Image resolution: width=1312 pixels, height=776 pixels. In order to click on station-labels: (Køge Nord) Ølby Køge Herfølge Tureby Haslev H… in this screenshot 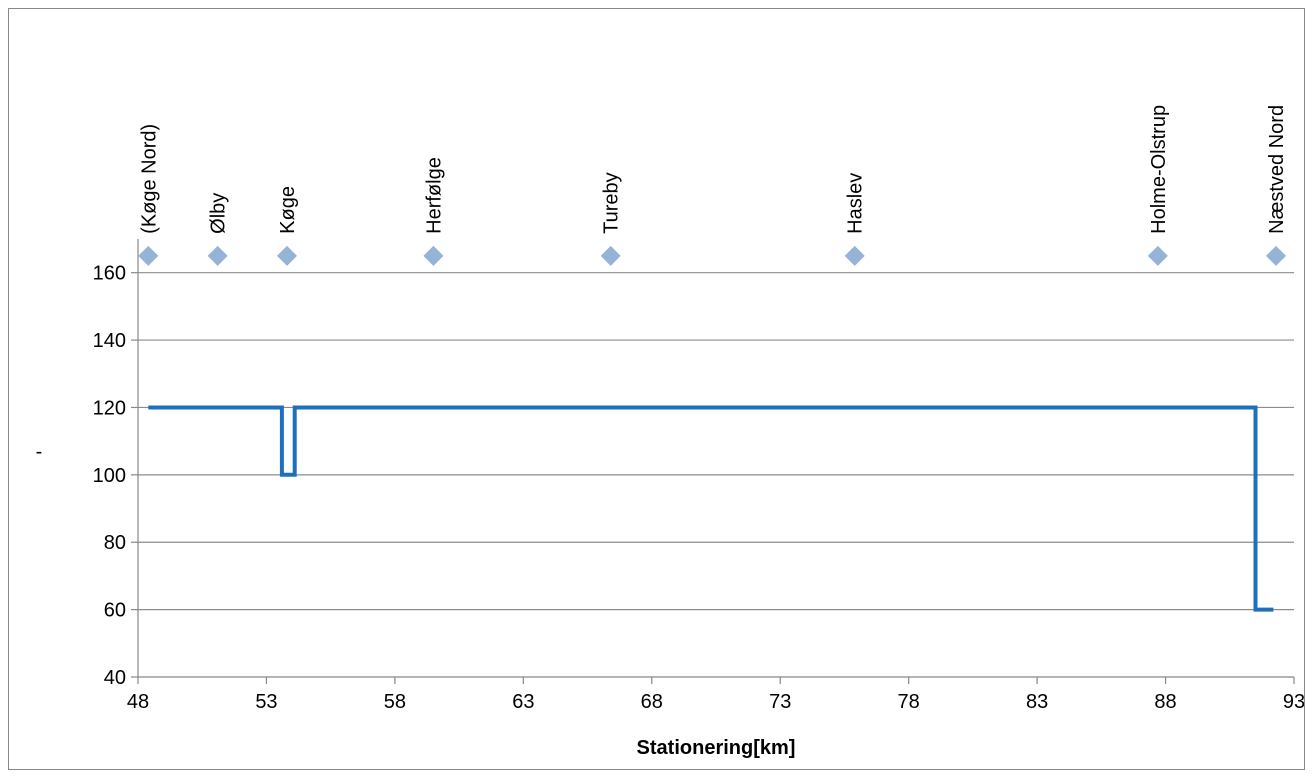, I will do `click(713, 169)`.